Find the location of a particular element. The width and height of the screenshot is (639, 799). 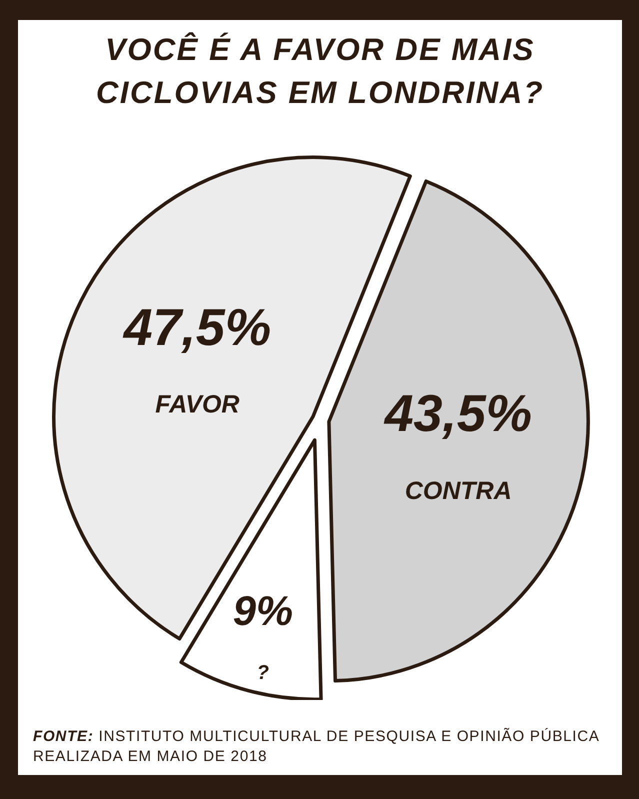

slice-label: FAVOR is located at coordinates (197, 404).